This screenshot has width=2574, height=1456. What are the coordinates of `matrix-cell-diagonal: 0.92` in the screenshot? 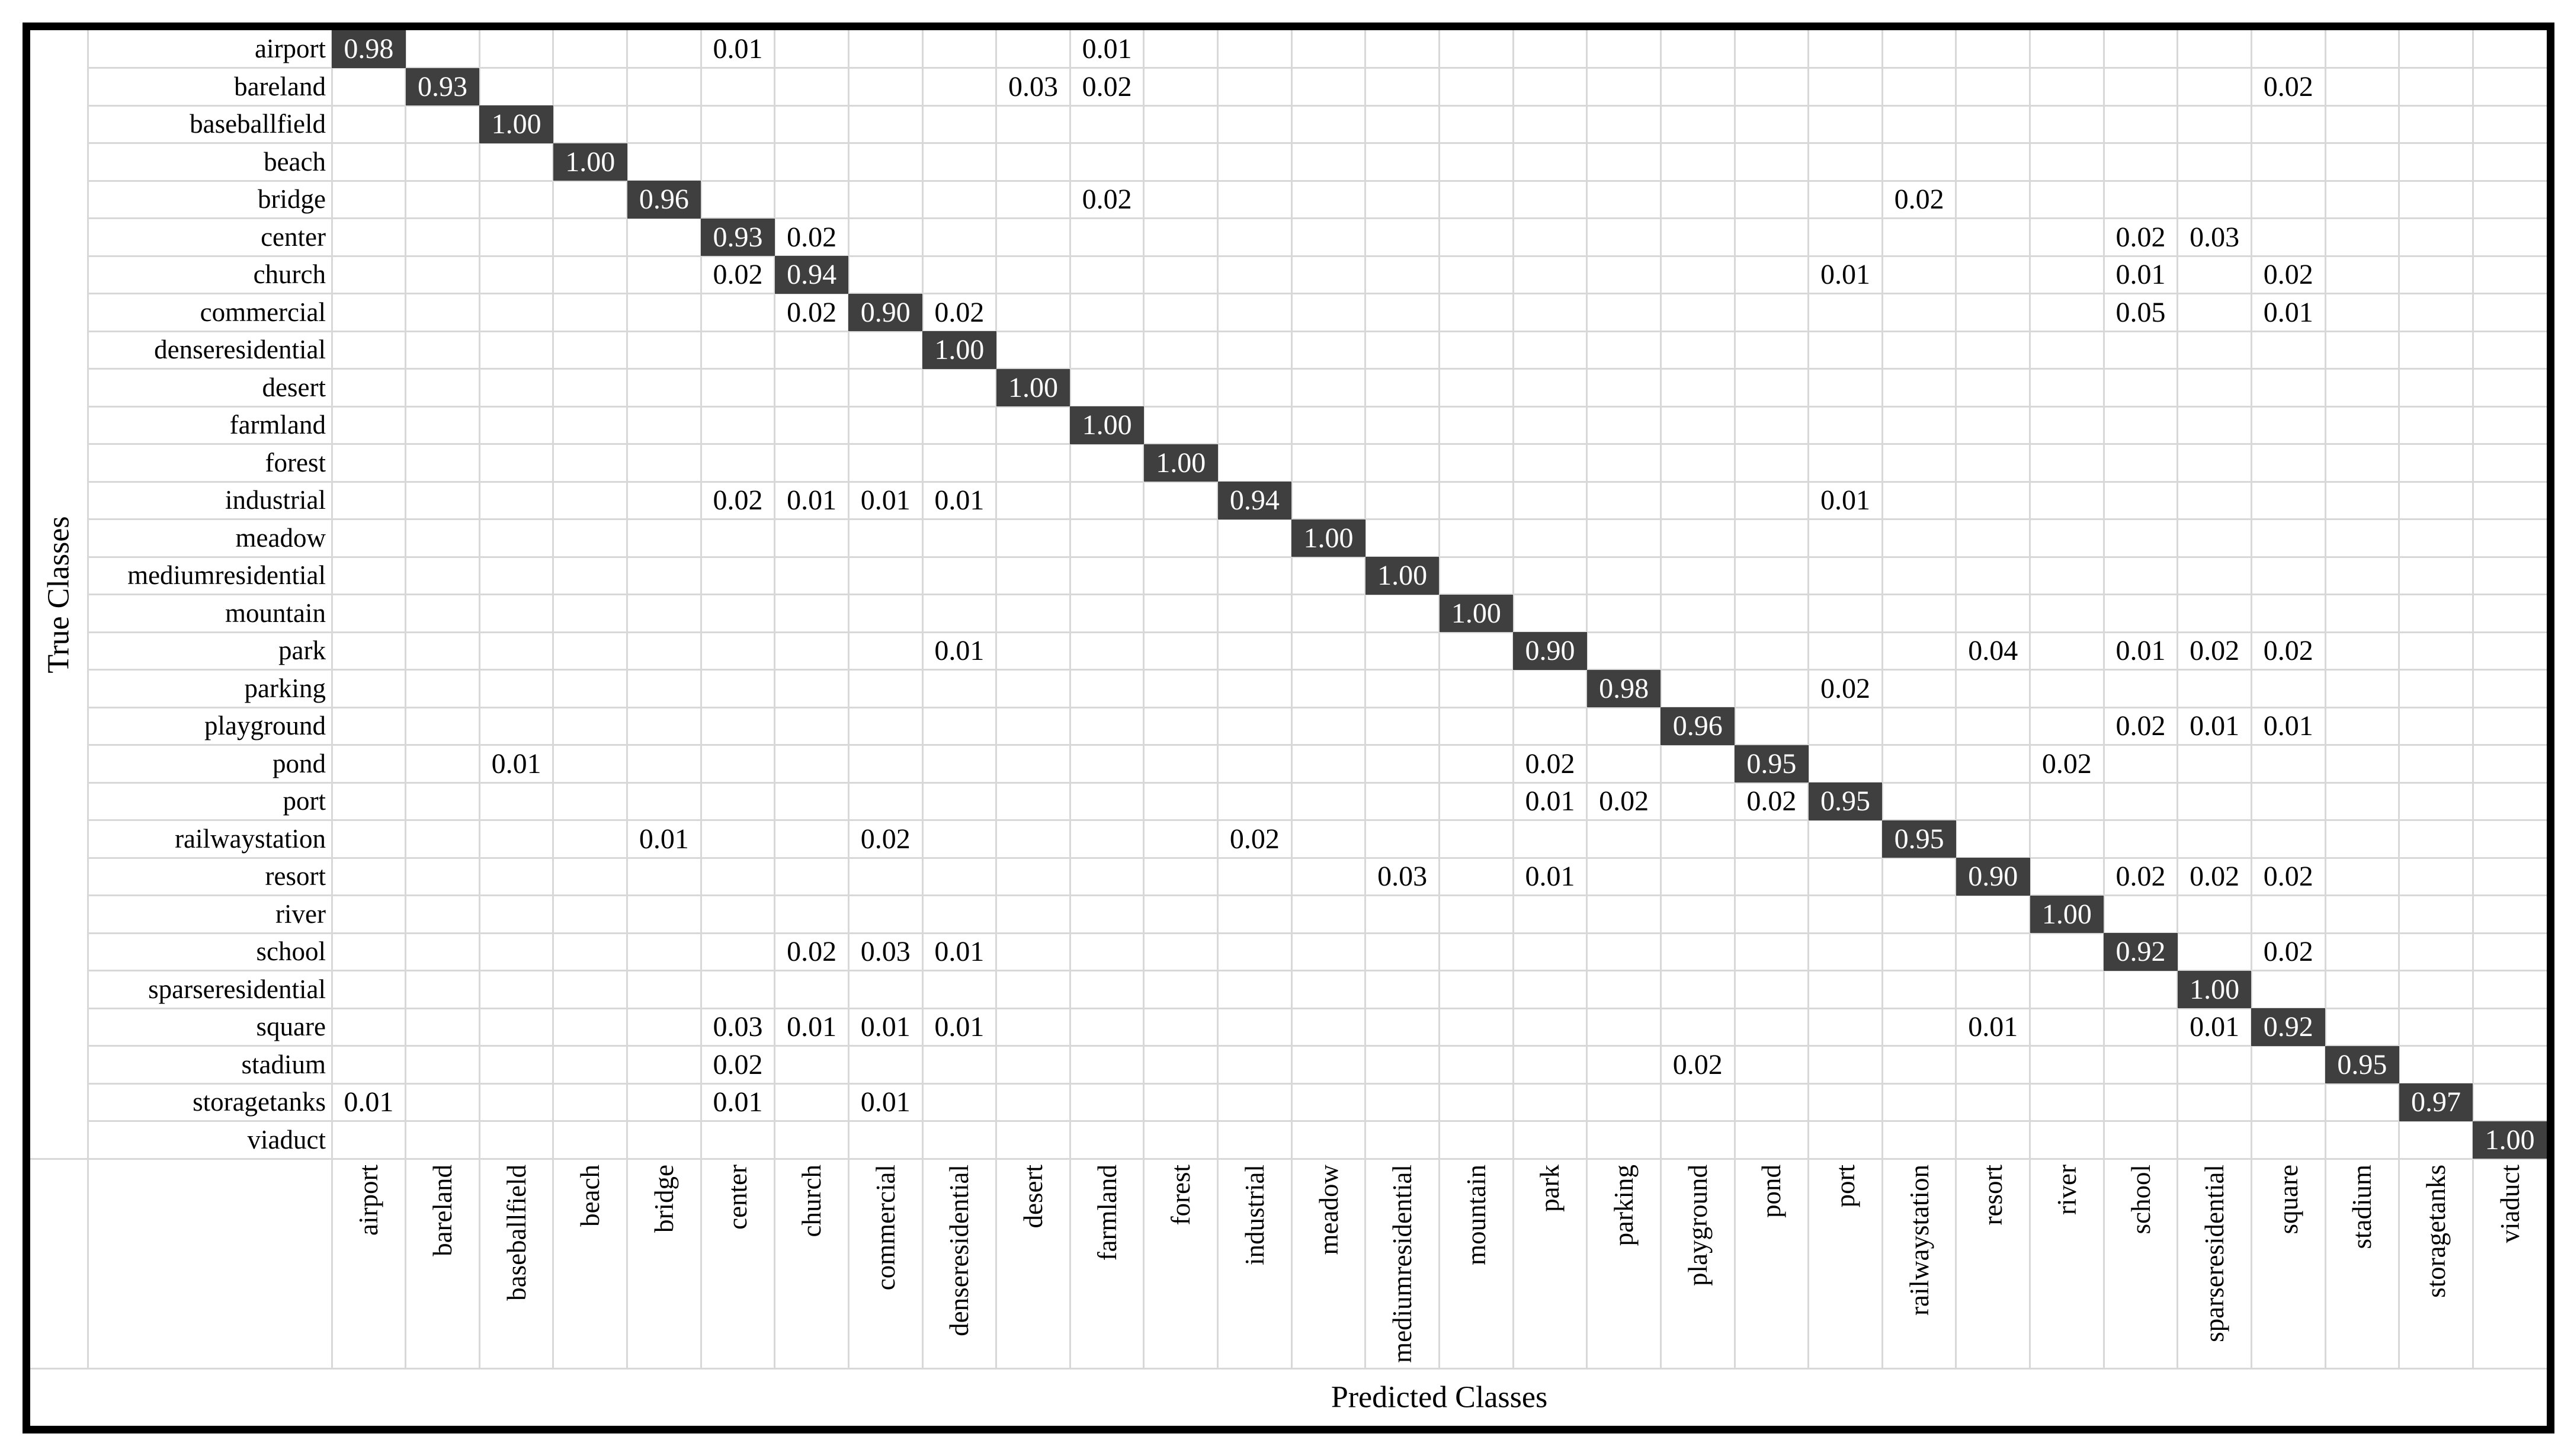 It's located at (2141, 952).